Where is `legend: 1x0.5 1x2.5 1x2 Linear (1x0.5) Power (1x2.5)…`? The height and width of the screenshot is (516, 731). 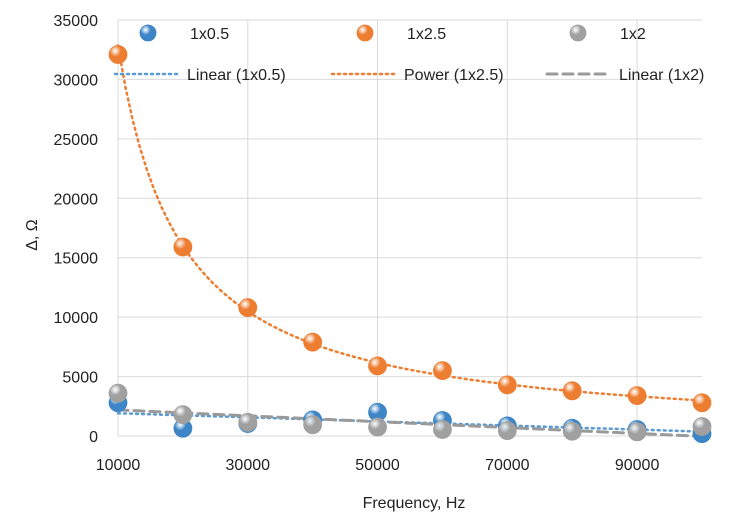
legend: 1x0.5 1x2.5 1x2 Linear (1x0.5) Power (1x2.5)… is located at coordinates (408, 54).